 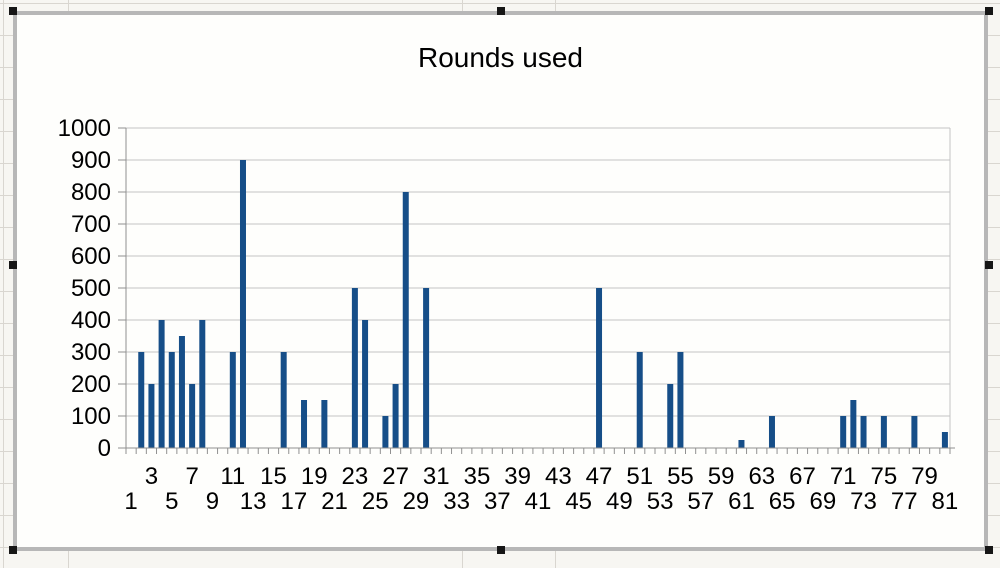 I want to click on selection-handle-top-left, so click(x=13, y=11).